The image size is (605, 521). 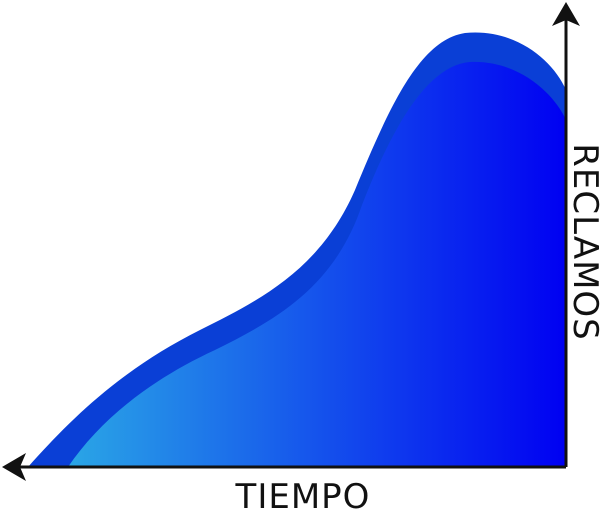 What do you see at coordinates (566, 14) in the screenshot?
I see `y-axis-arrow-icon` at bounding box center [566, 14].